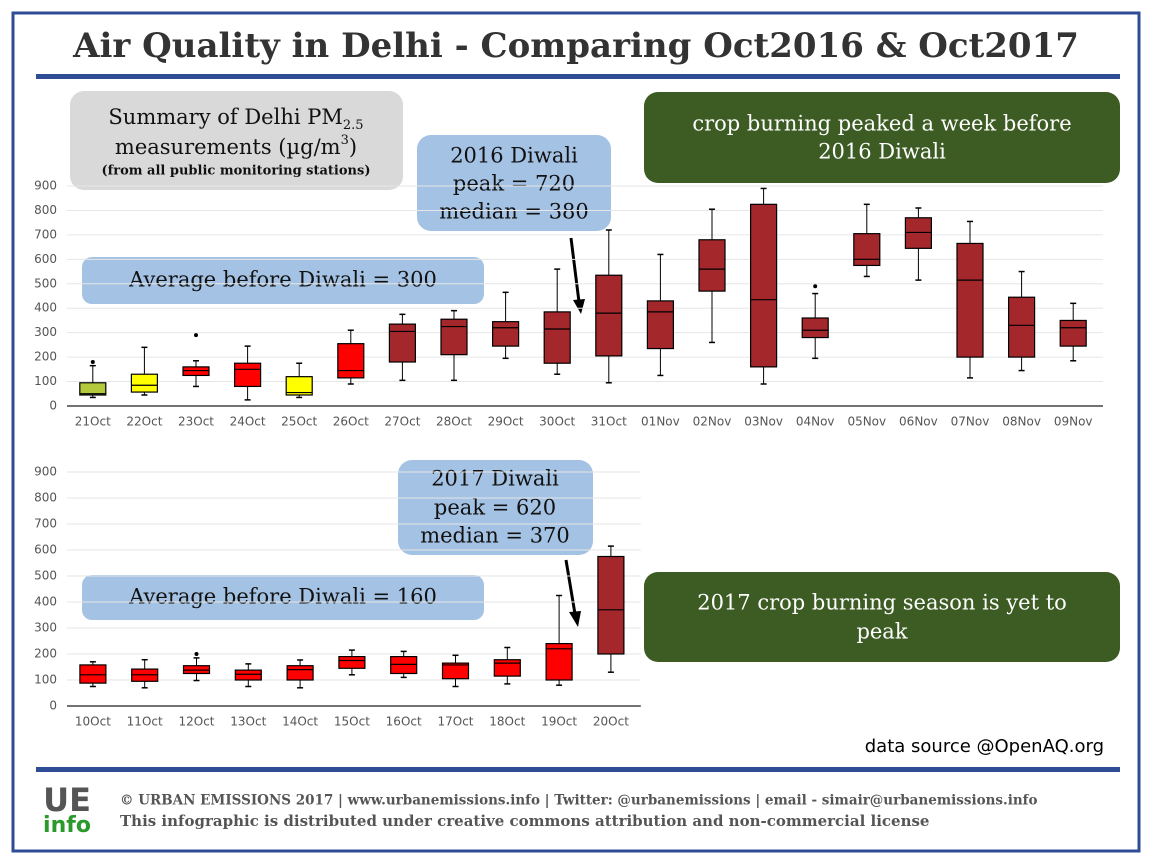 Image resolution: width=1152 pixels, height=864 pixels. Describe the element at coordinates (881, 124) in the screenshot. I see `callout-text: crop burning peaked a week before` at that location.